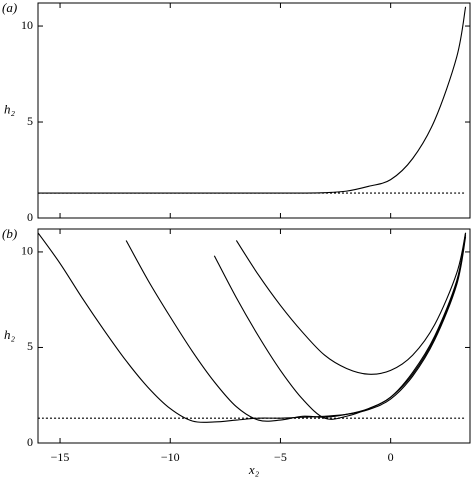 This screenshot has height=478, width=474. What do you see at coordinates (391, 457) in the screenshot?
I see `x-tick-label: 0` at bounding box center [391, 457].